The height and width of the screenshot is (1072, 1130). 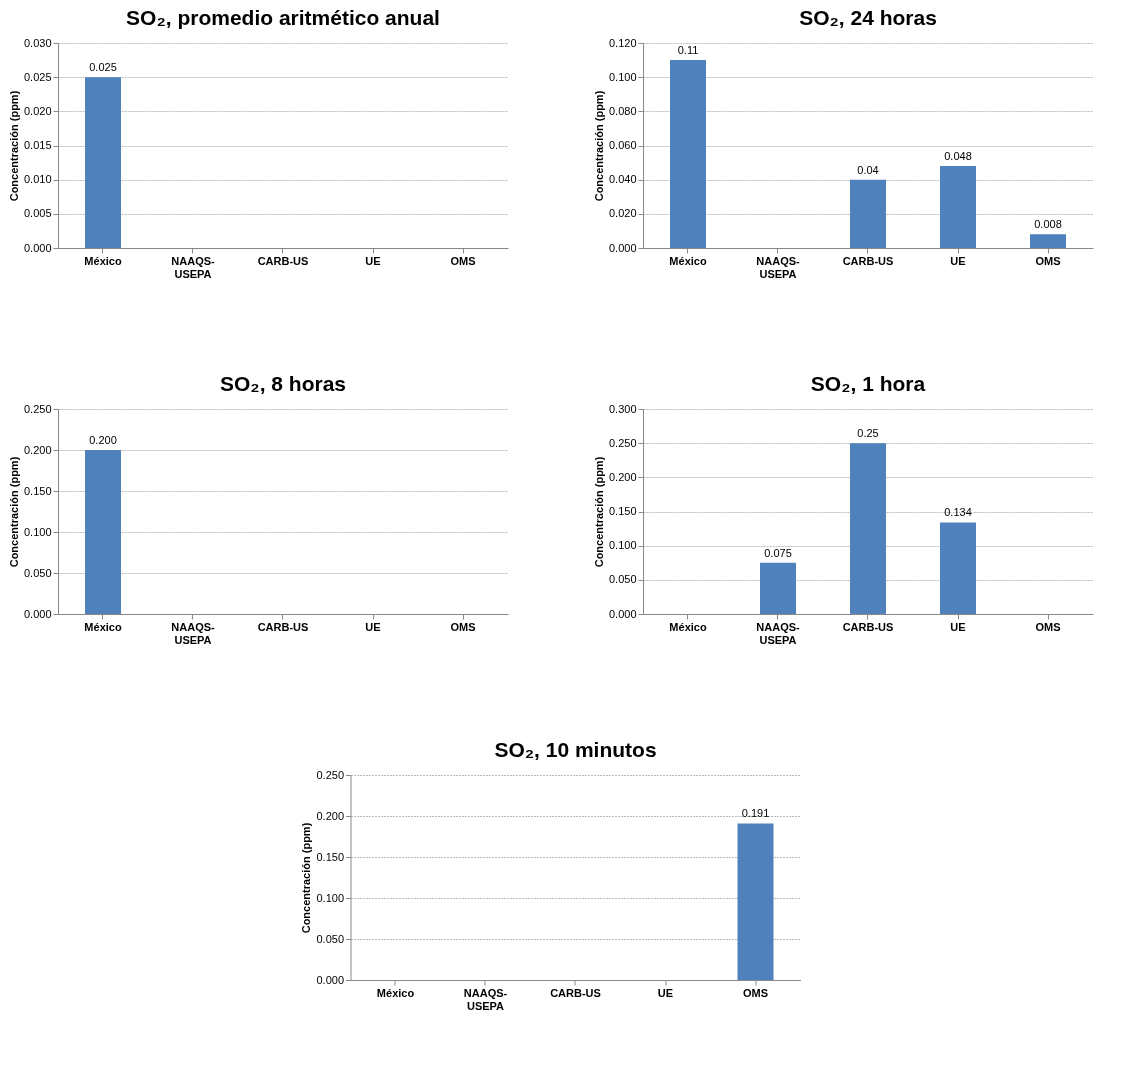 What do you see at coordinates (37, 76) in the screenshot?
I see `y-tick-label: 0.025` at bounding box center [37, 76].